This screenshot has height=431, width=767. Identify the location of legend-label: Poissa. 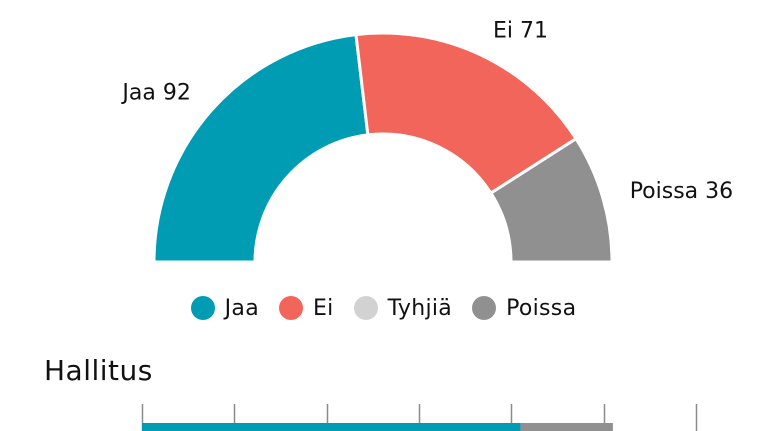
(541, 308).